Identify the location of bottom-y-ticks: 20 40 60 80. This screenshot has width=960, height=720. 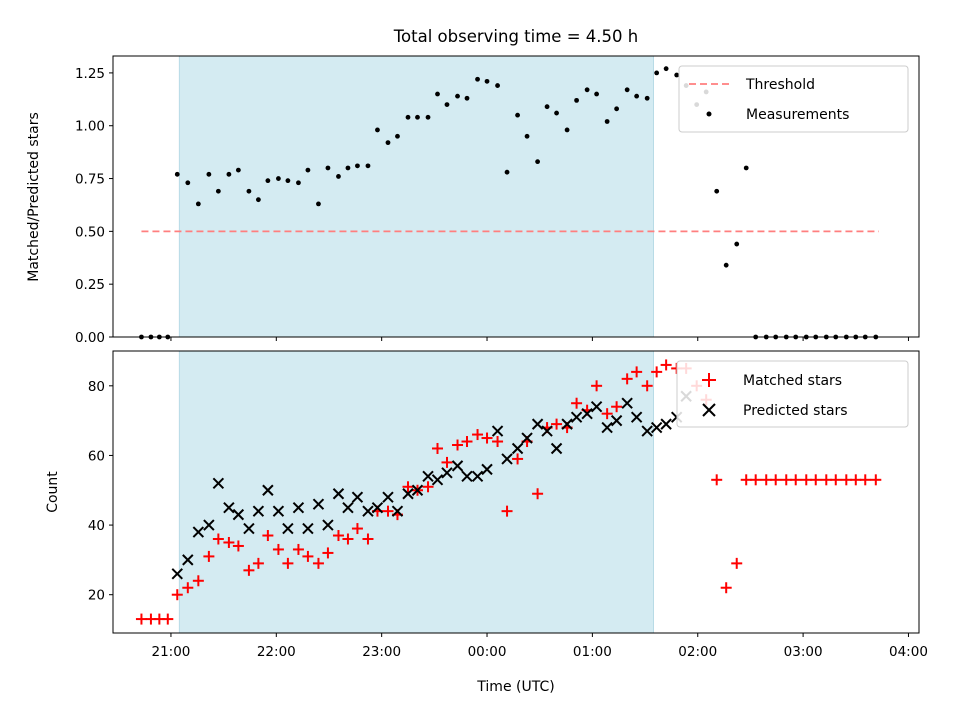
(100, 491).